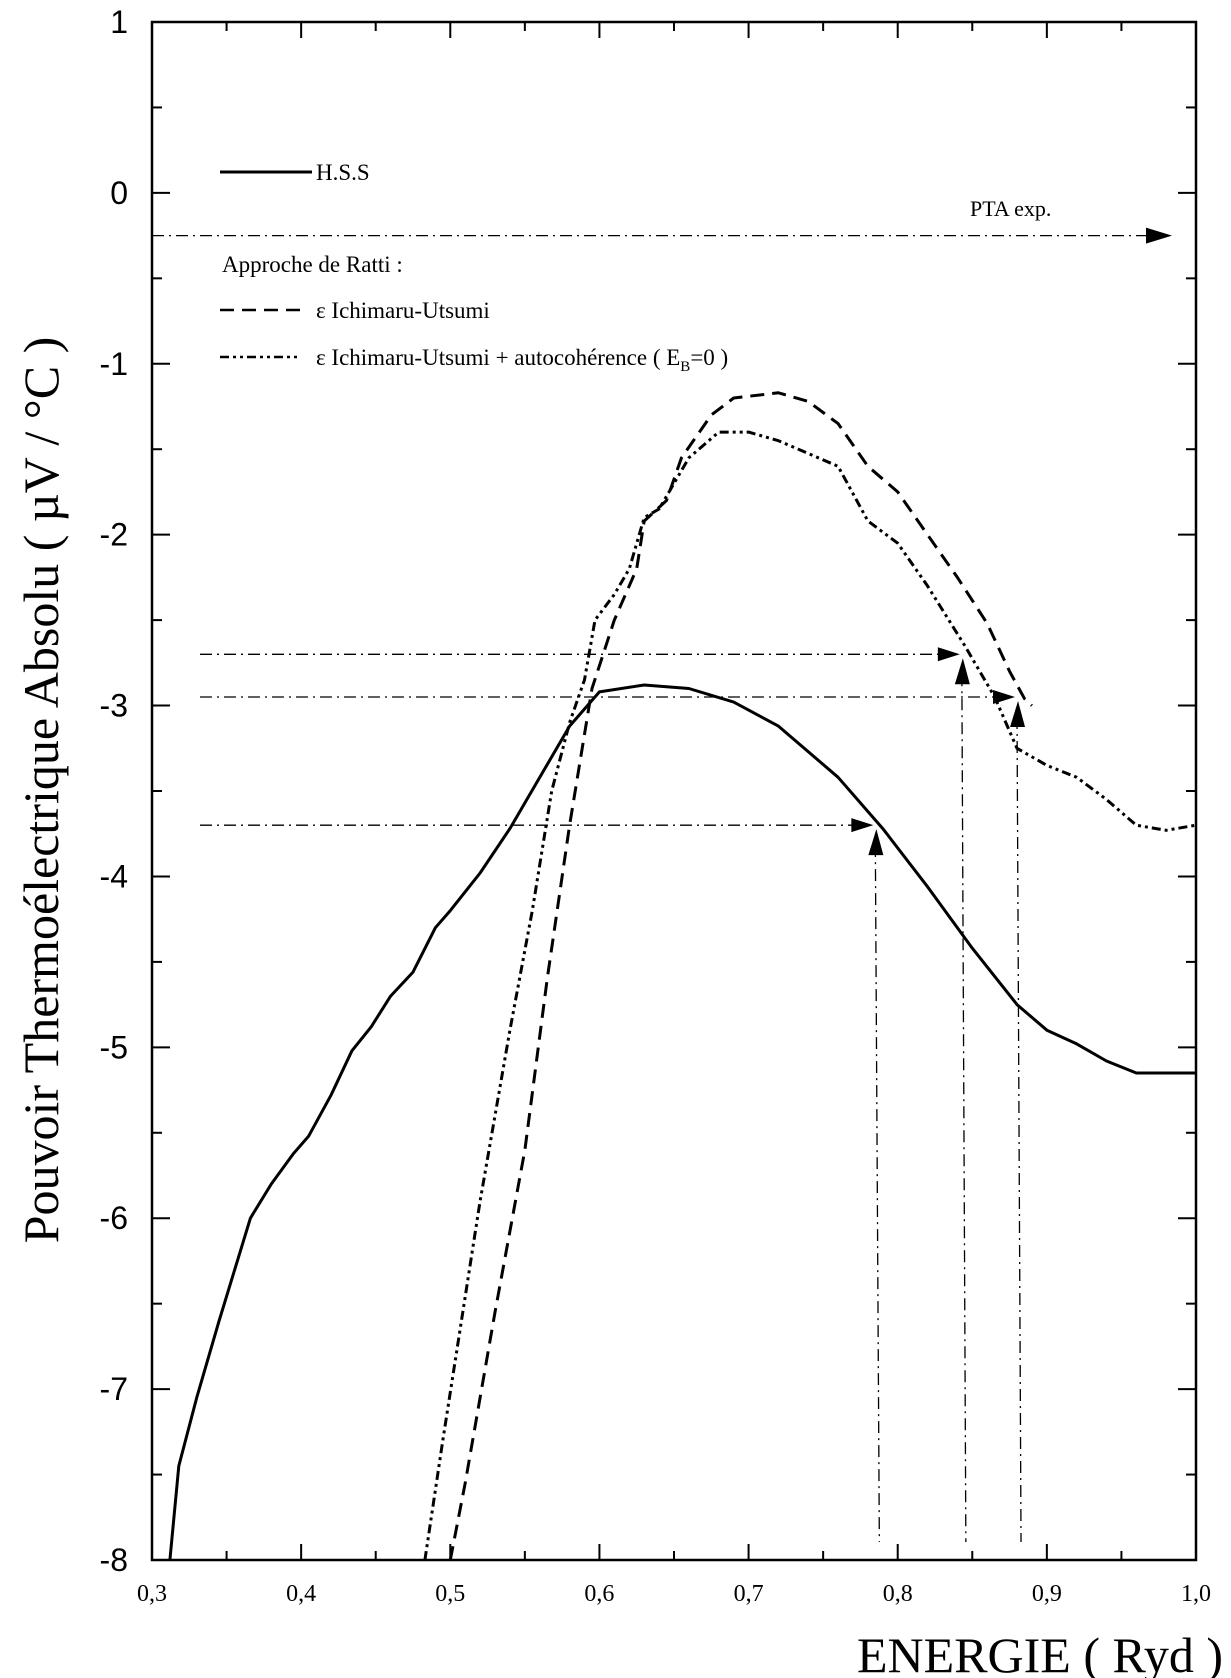  Describe the element at coordinates (152, 1594) in the screenshot. I see `x-tick-label: 0,3` at that location.